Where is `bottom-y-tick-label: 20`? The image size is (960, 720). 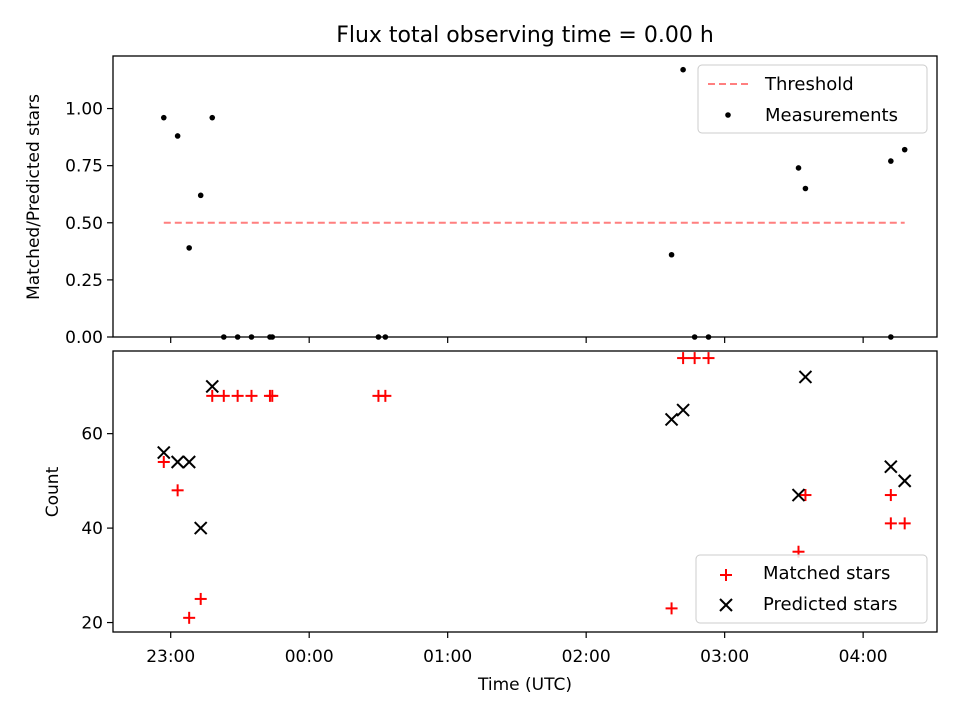
bottom-y-tick-label: 20 is located at coordinates (92, 624).